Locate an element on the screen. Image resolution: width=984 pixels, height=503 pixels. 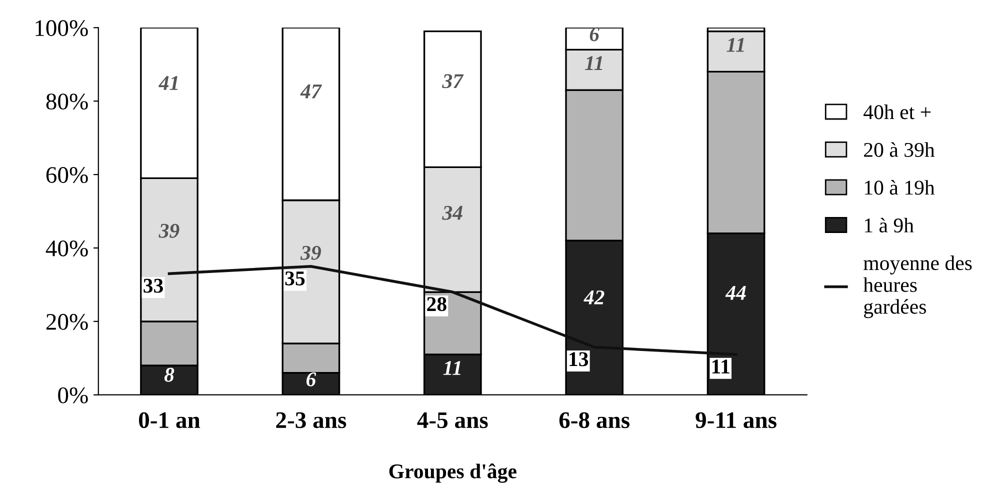
legend-label: 1 à 9h is located at coordinates (889, 225).